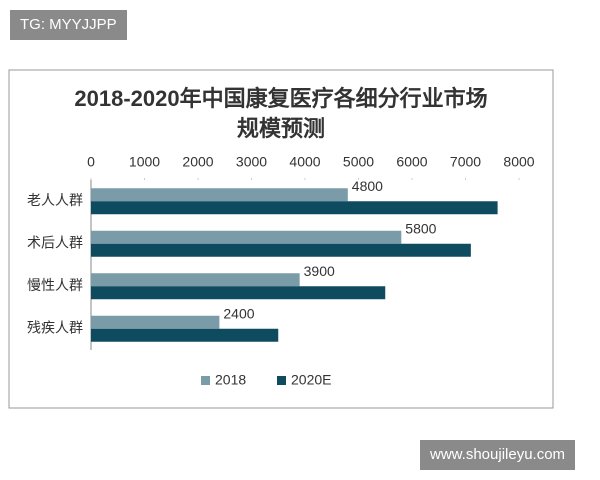 This screenshot has height=480, width=600. I want to click on x-tick-label: 2000, so click(197, 162).